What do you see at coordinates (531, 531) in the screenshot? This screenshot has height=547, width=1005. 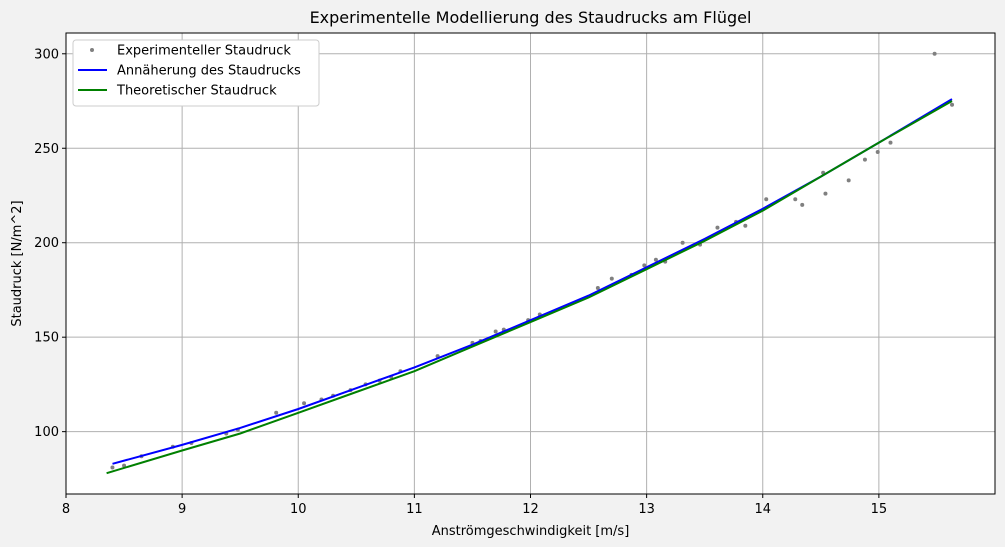 I see `x-axis-label: Anströmgeschwindigkeit [m/s]` at bounding box center [531, 531].